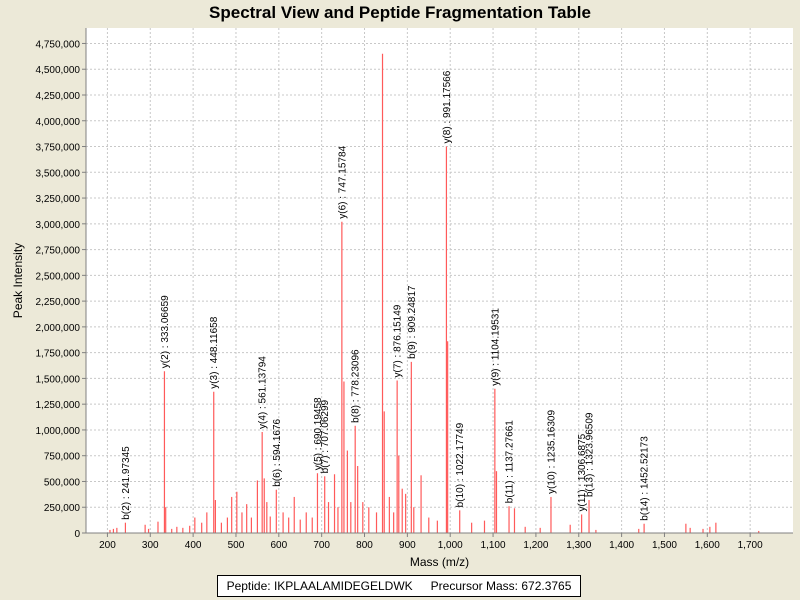  What do you see at coordinates (58, 148) in the screenshot?
I see `y-tick-label: 3,750,000` at bounding box center [58, 148].